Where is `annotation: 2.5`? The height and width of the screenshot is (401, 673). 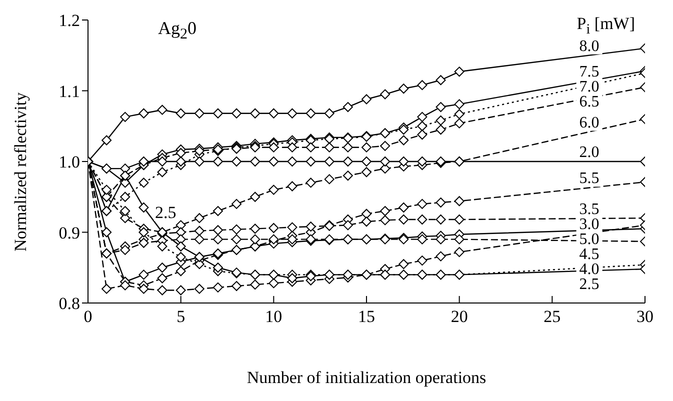 annotation: 2.5 is located at coordinates (589, 285).